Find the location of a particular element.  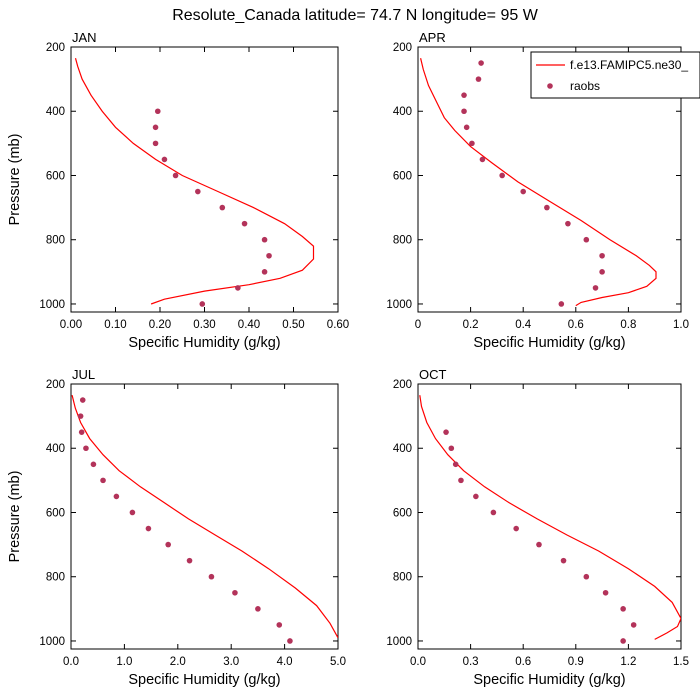

model-line-jan is located at coordinates (194, 181).